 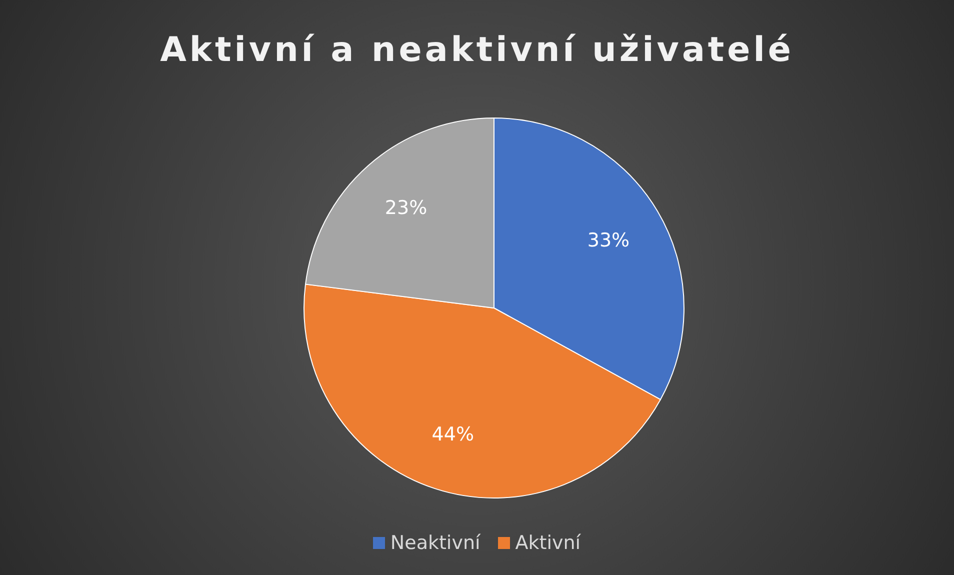 What do you see at coordinates (453, 434) in the screenshot?
I see `data-label: 44%` at bounding box center [453, 434].